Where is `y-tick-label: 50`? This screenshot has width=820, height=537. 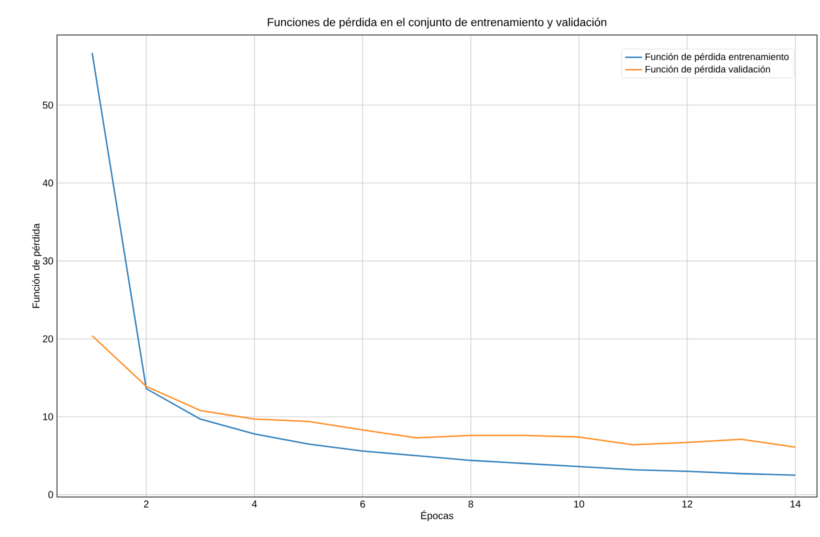 y-tick-label: 50 is located at coordinates (48, 105).